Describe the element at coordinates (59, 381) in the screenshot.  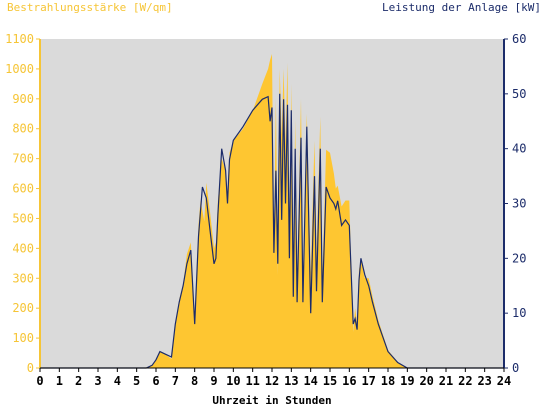
I see `x-tick-label: 1` at that location.